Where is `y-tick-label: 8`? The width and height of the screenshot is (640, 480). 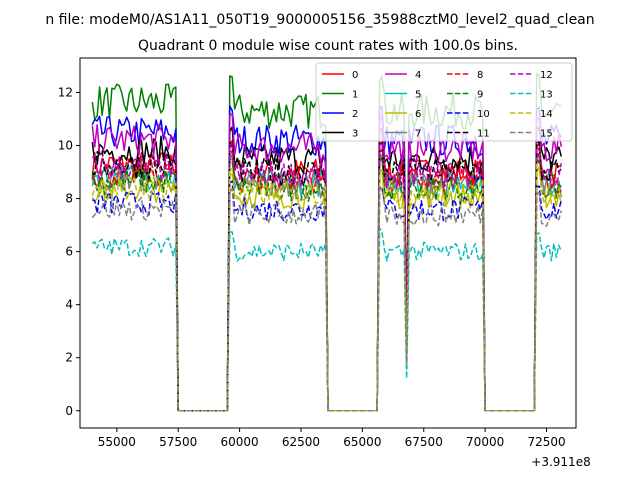 y-tick-label: 8 is located at coordinates (69, 199).